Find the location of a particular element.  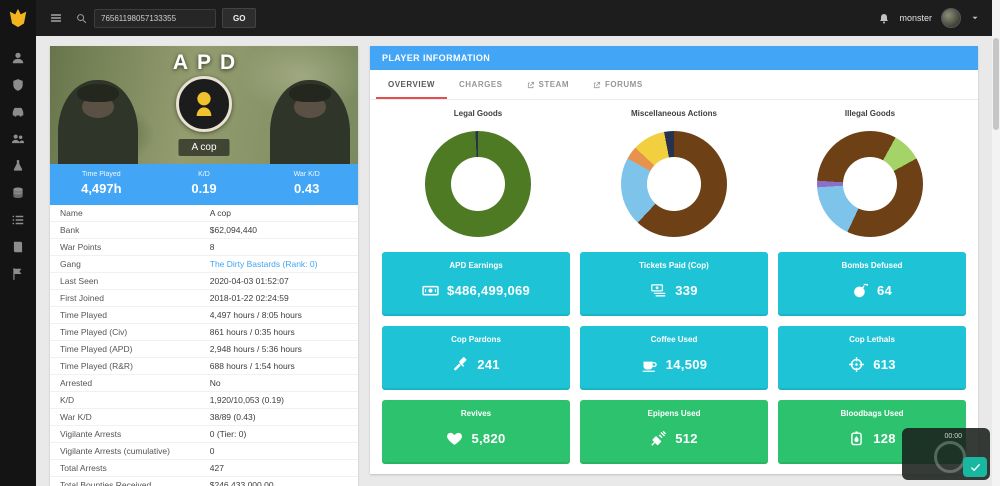

stat-card: Tickets Paid (Cop) 339 is located at coordinates (674, 284).